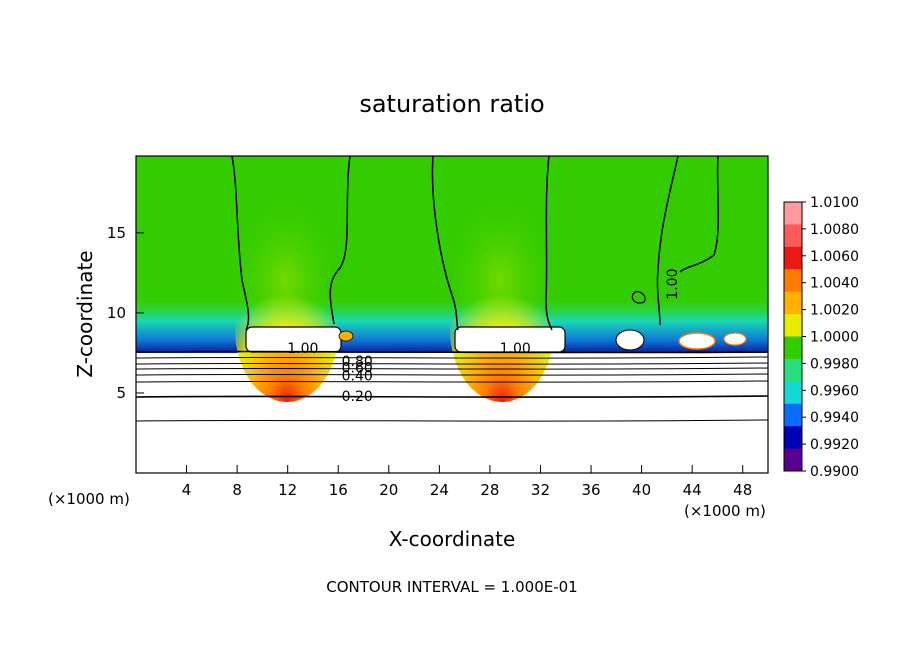  I want to click on y-tick-label: 15, so click(116, 233).